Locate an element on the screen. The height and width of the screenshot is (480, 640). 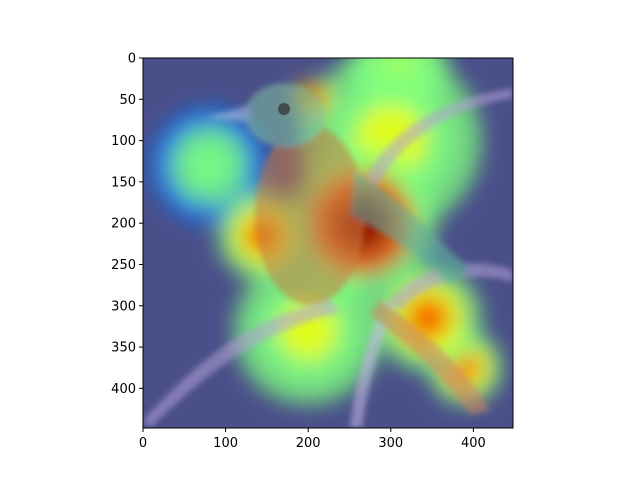
y-tick-label: 100 is located at coordinates (123, 141).